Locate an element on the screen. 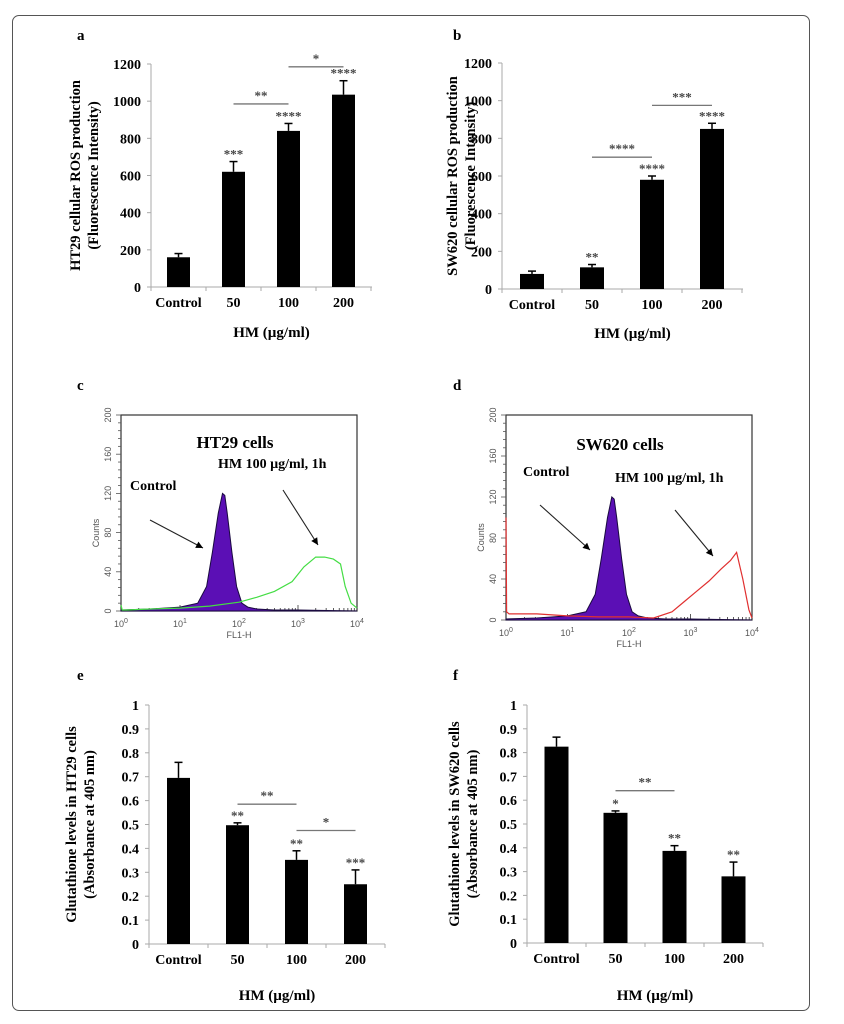 The height and width of the screenshot is (1024, 844). histogram-title: SW620 cells is located at coordinates (620, 444).